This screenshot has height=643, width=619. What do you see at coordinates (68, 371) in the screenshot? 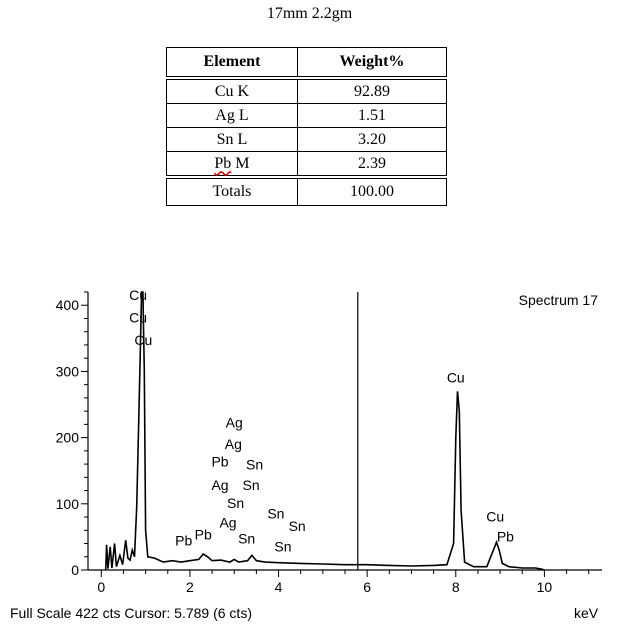
I see `y-tick-label: 300` at bounding box center [68, 371].